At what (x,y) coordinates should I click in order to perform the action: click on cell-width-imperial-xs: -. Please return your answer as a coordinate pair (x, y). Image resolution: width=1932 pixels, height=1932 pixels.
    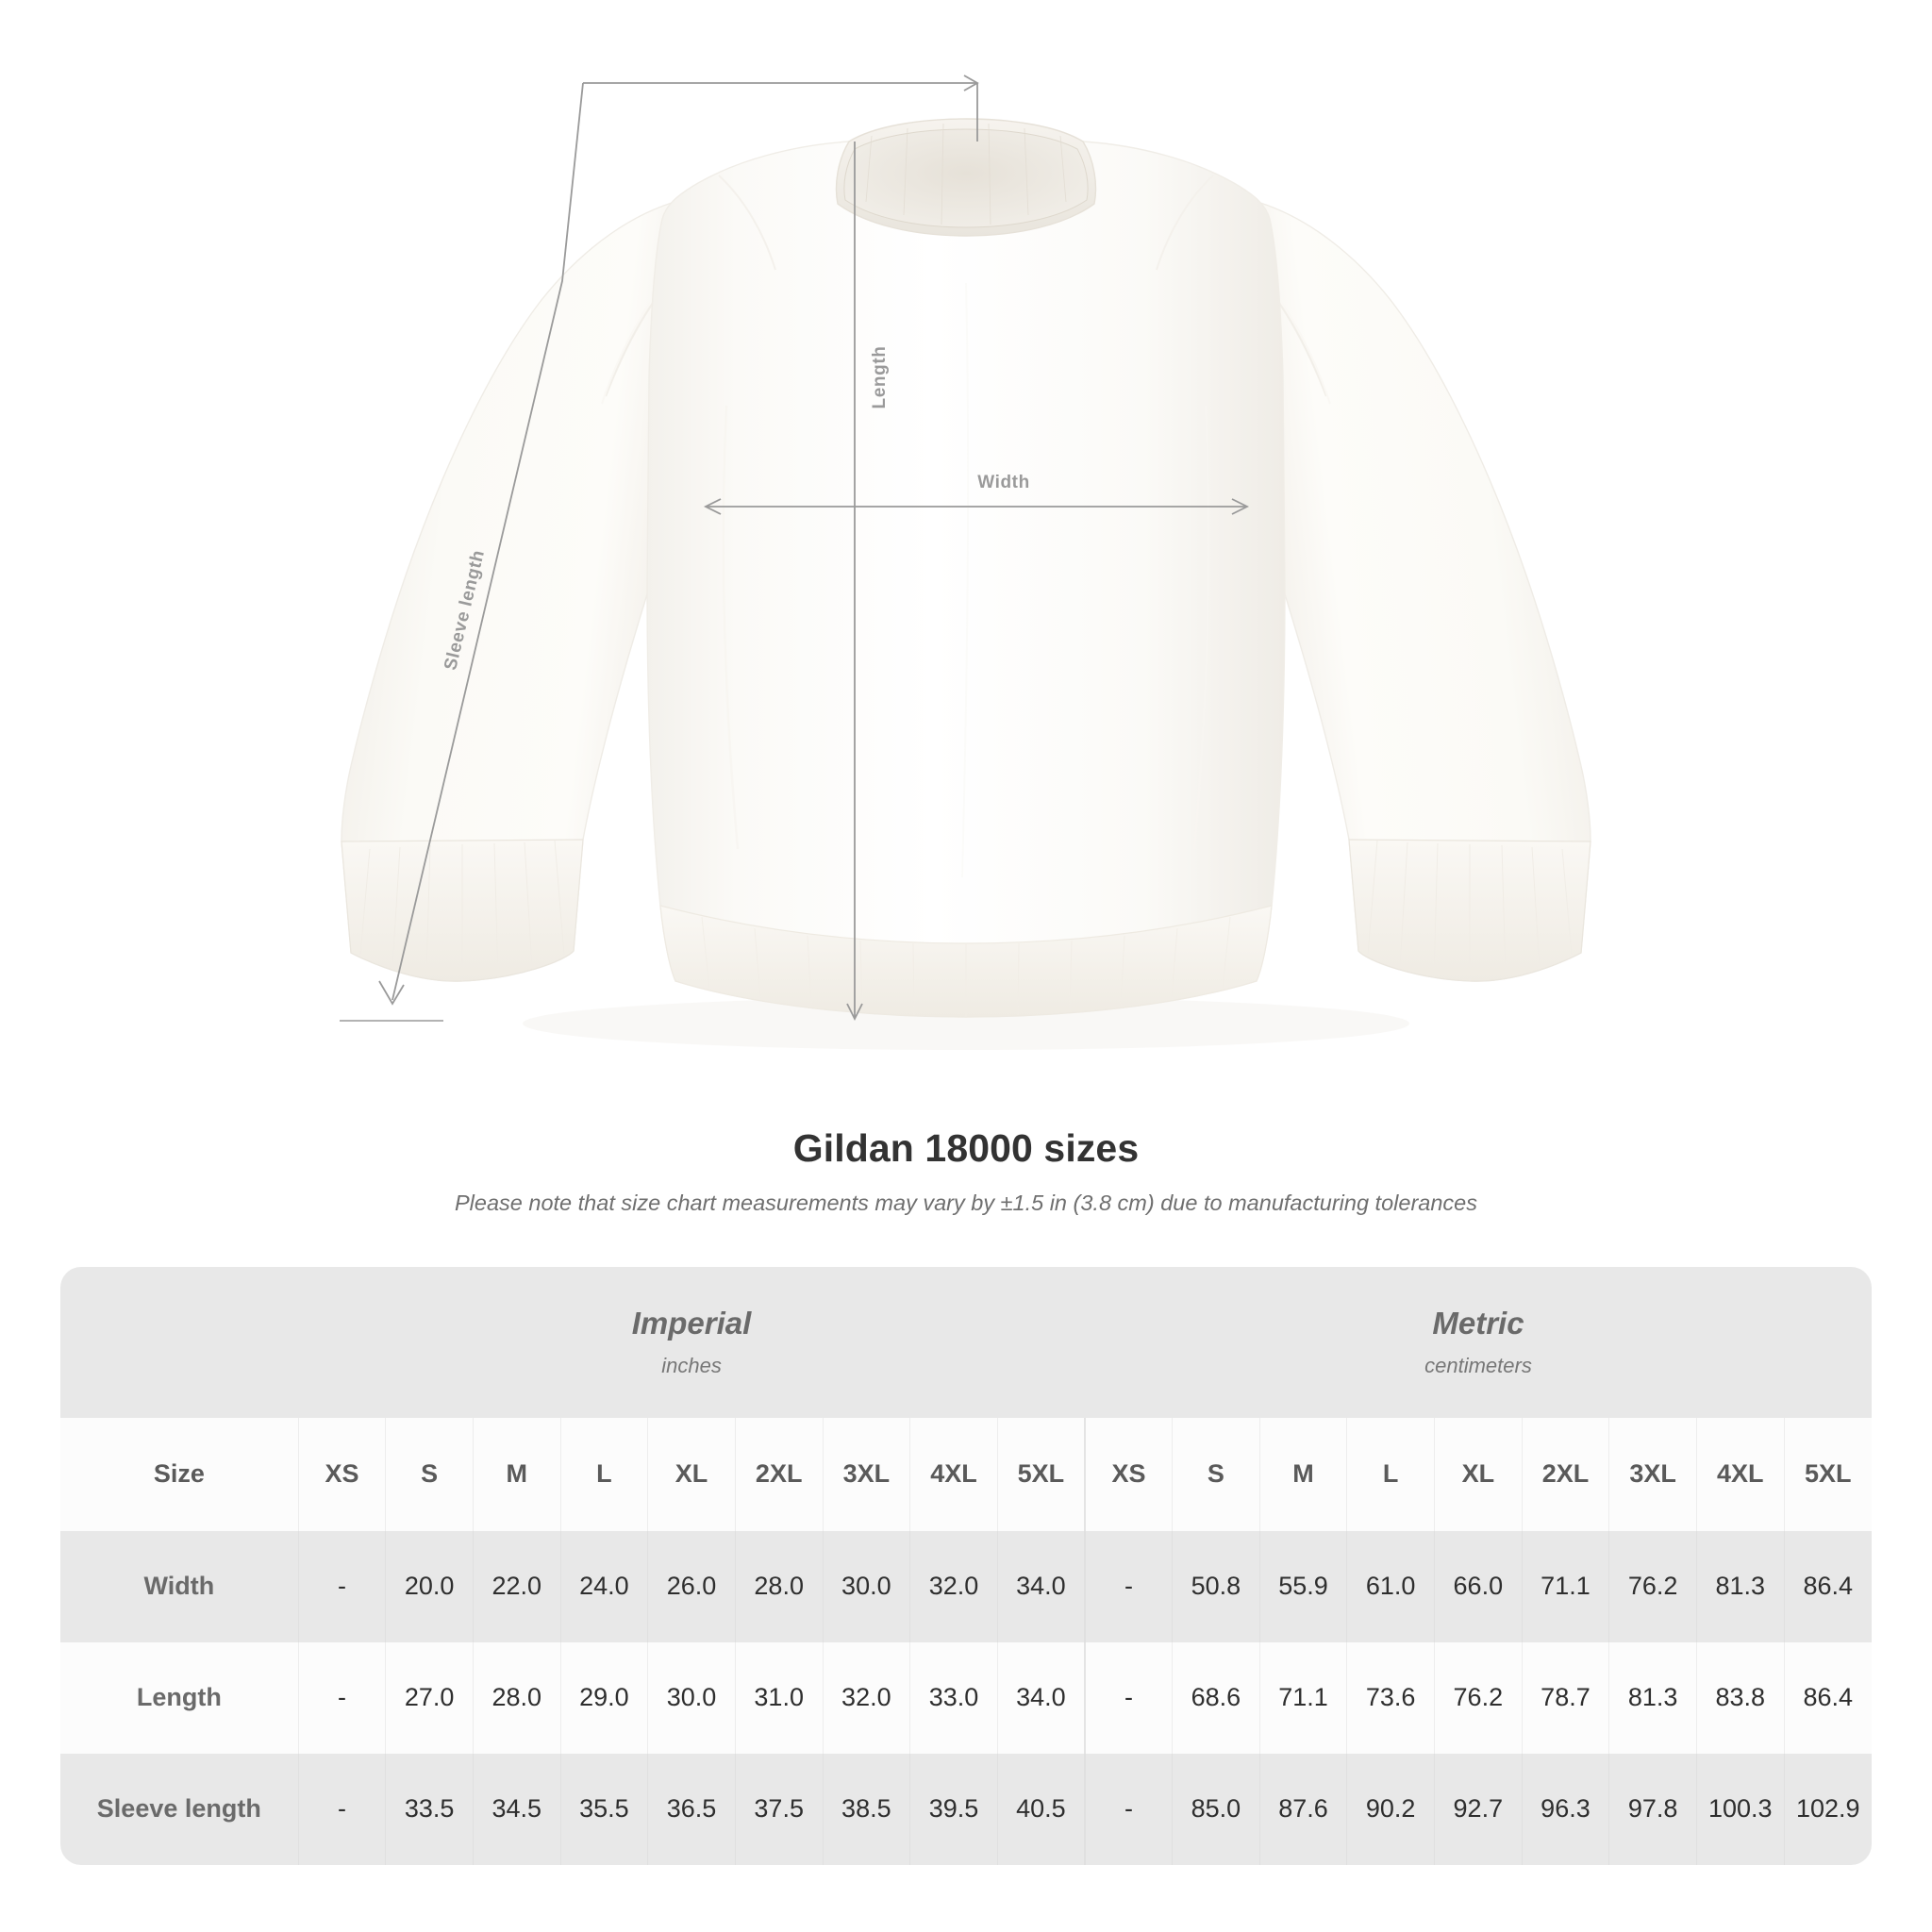
    Looking at the image, I should click on (342, 1586).